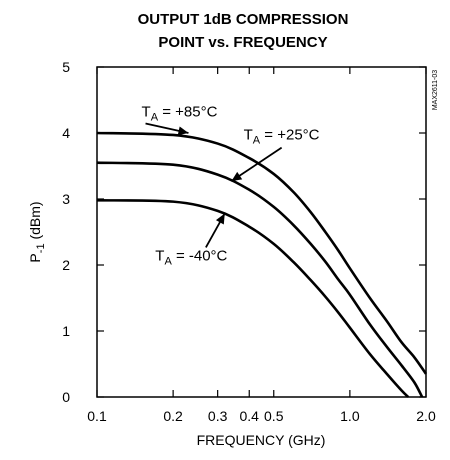 This screenshot has height=460, width=450. Describe the element at coordinates (180, 114) in the screenshot. I see `series-label-0: TA = +85°C` at that location.